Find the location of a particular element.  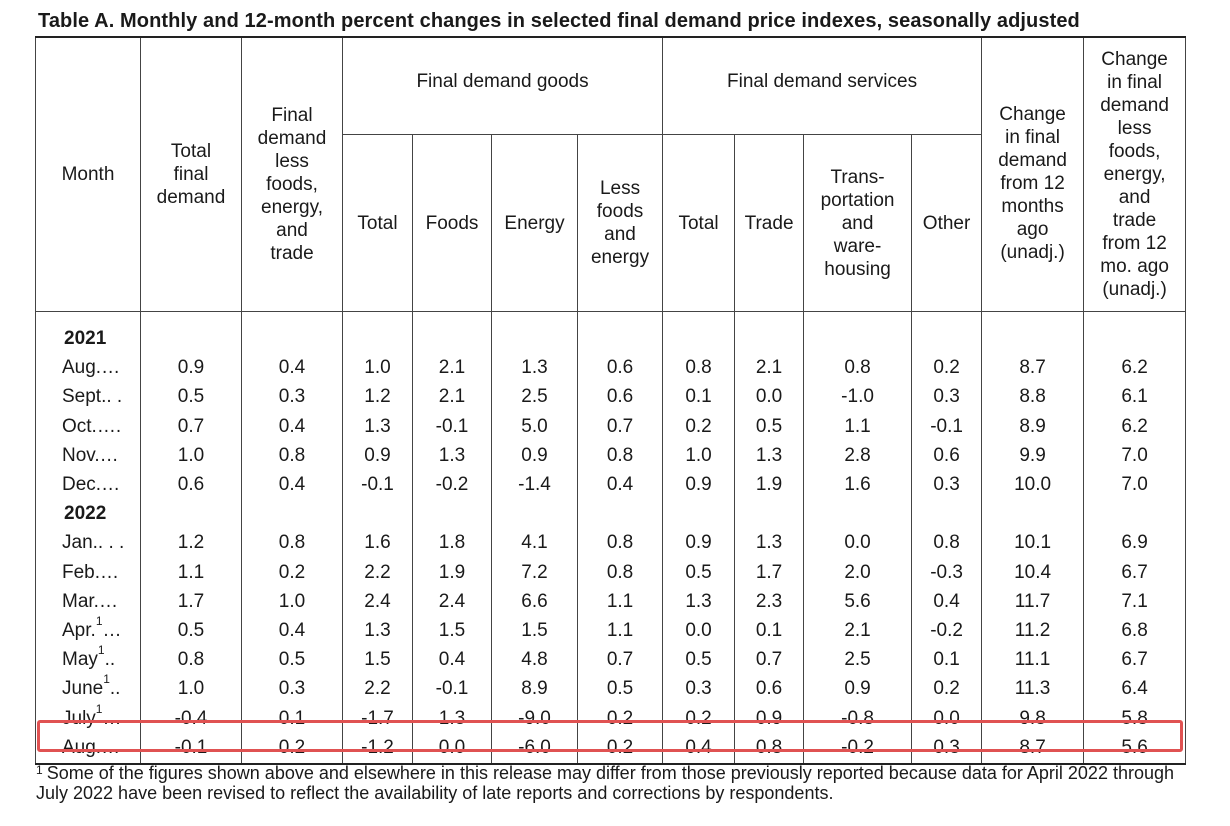

month-label: Jan.. . . is located at coordinates (88, 543).